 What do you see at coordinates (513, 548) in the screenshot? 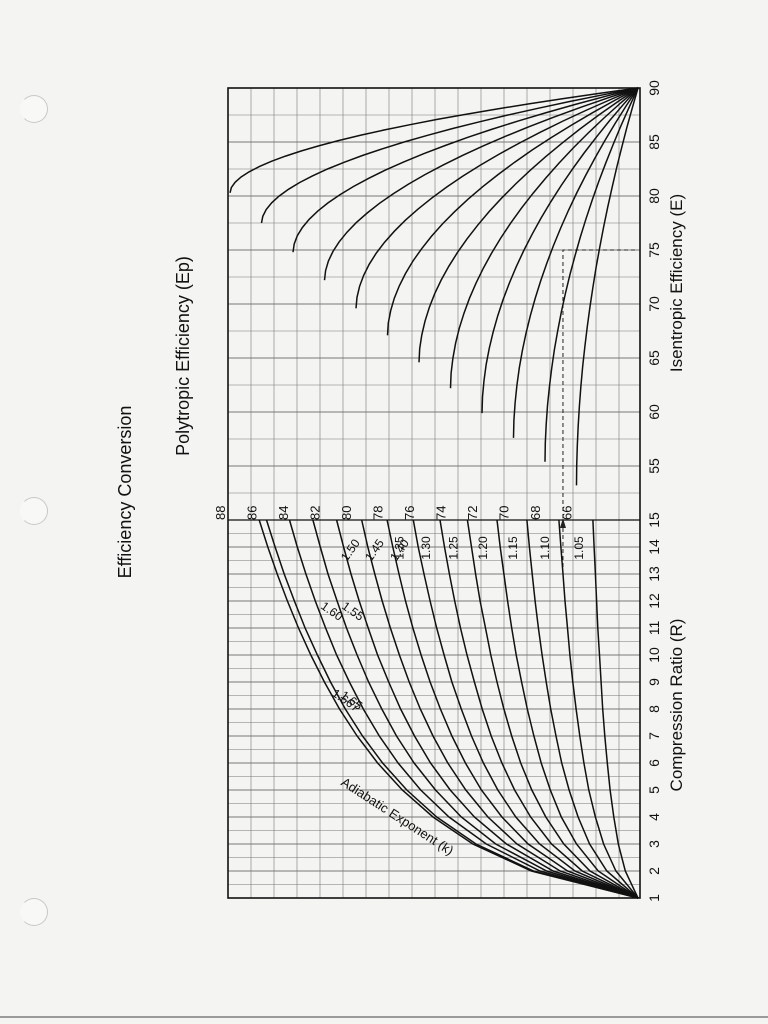
I see `k-label-1.15: 1.15` at bounding box center [513, 548].